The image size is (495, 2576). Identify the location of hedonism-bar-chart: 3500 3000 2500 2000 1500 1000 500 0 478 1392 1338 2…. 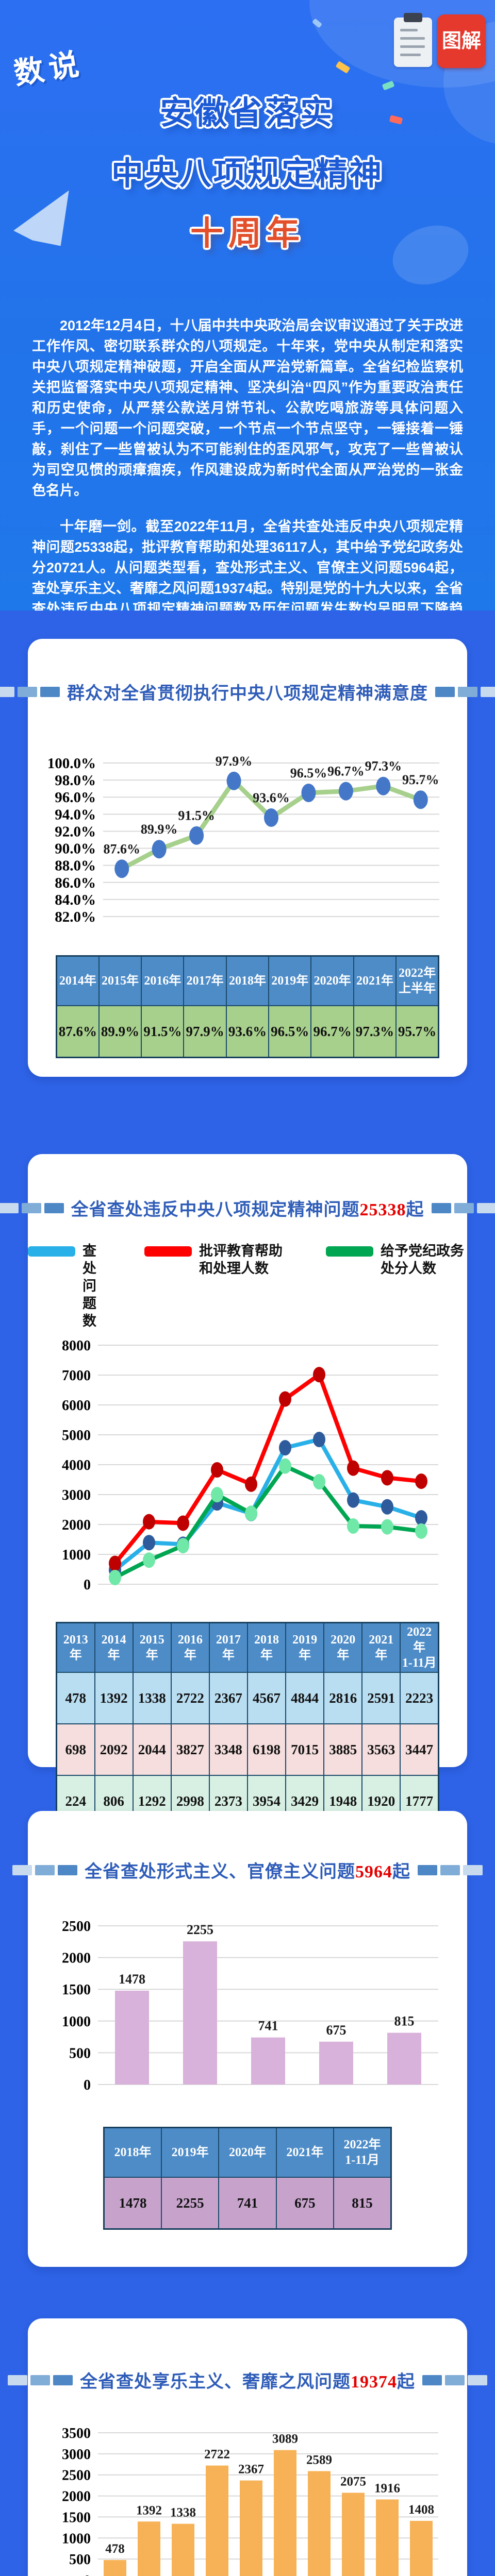
(250, 2501).